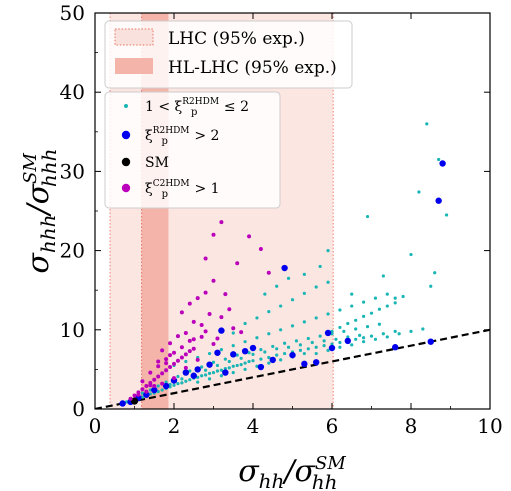  I want to click on legend-marker-label-1: ξR2HDM p > 2, so click(182, 136).